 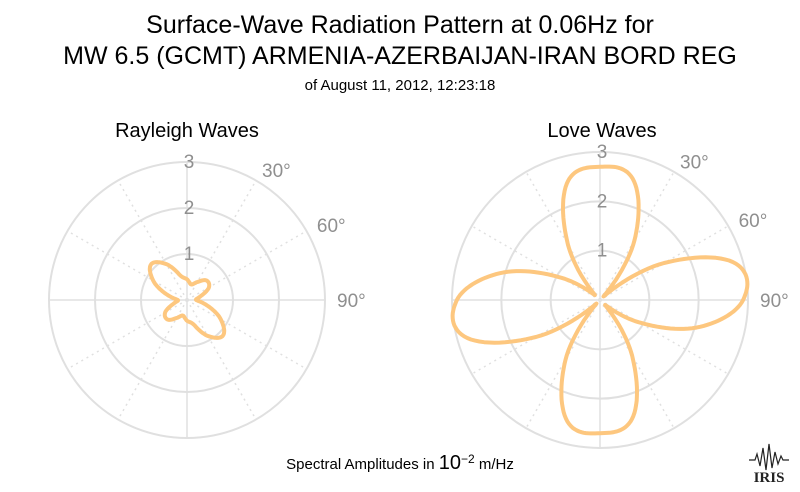 What do you see at coordinates (187, 131) in the screenshot?
I see `rayleigh-panel-title: Rayleigh Waves` at bounding box center [187, 131].